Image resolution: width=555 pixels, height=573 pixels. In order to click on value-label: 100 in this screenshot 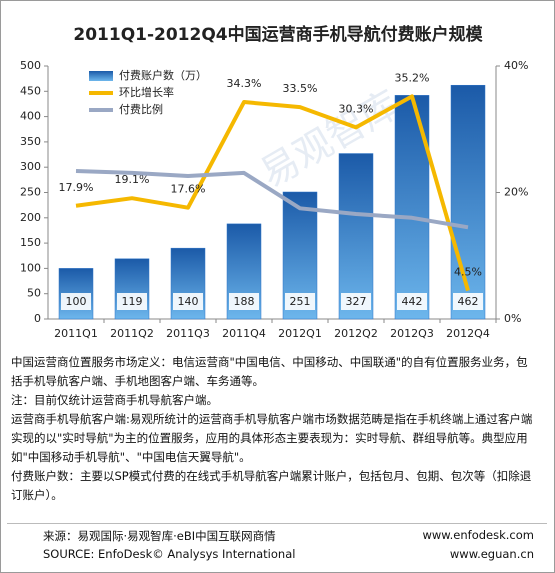, I will do `click(76, 301)`.